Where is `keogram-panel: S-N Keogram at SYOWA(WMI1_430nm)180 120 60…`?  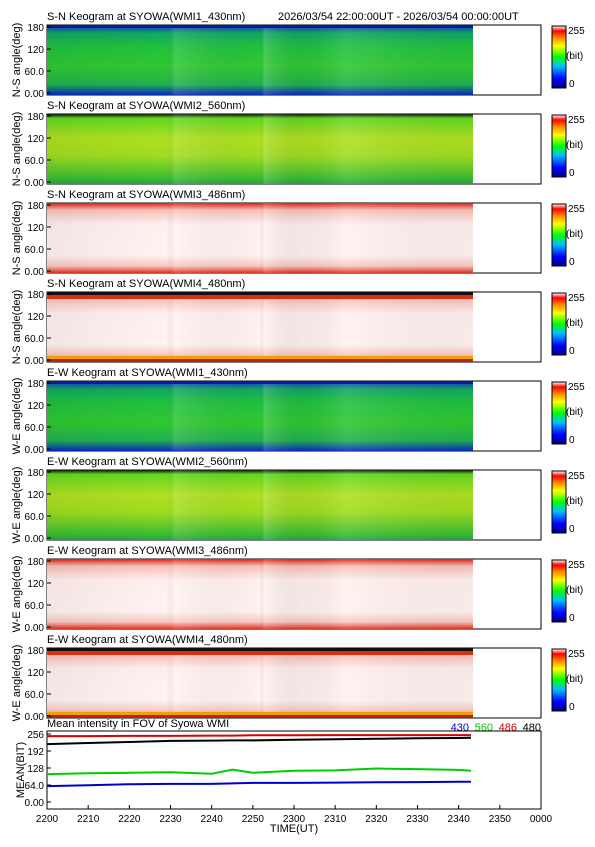 keogram-panel: S-N Keogram at SYOWA(WMI1_430nm)180 120 60… is located at coordinates (298, 55).